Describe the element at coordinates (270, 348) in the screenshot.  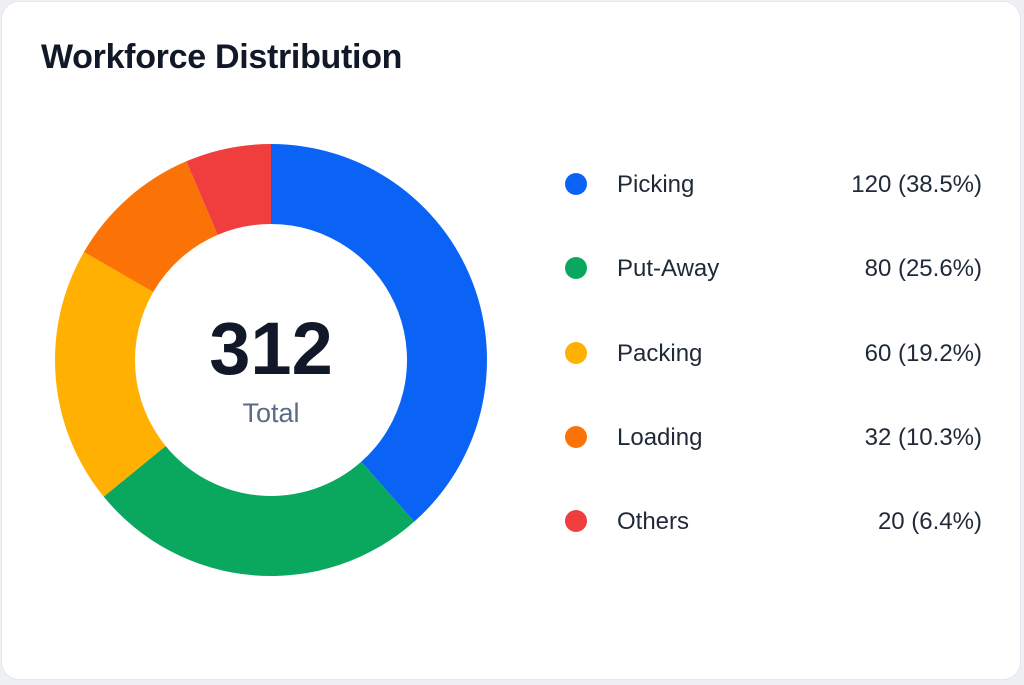
I see `center-total-value: 312` at that location.